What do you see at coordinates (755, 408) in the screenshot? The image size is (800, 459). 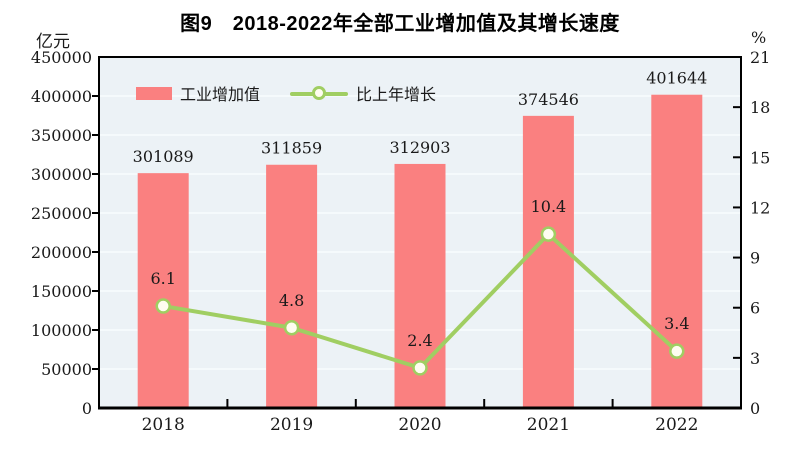 I see `right-axis-tick-label: 0` at bounding box center [755, 408].